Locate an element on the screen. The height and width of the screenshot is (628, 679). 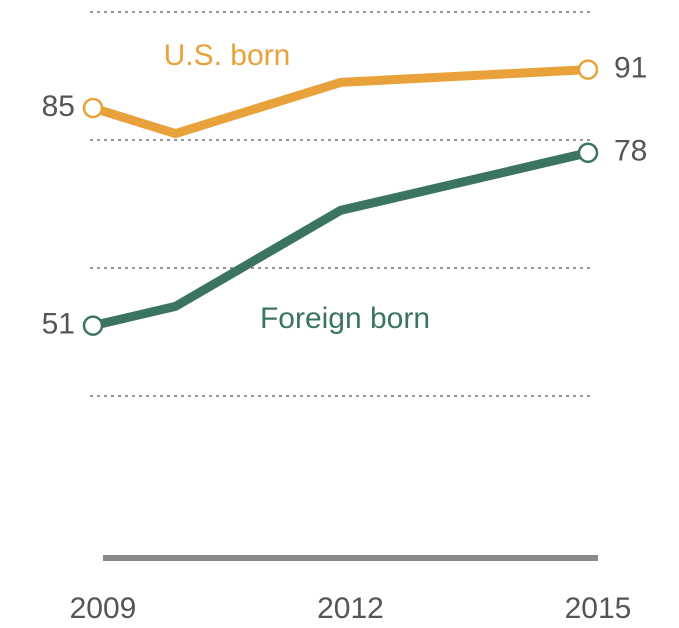
series-line is located at coordinates (340, 102).